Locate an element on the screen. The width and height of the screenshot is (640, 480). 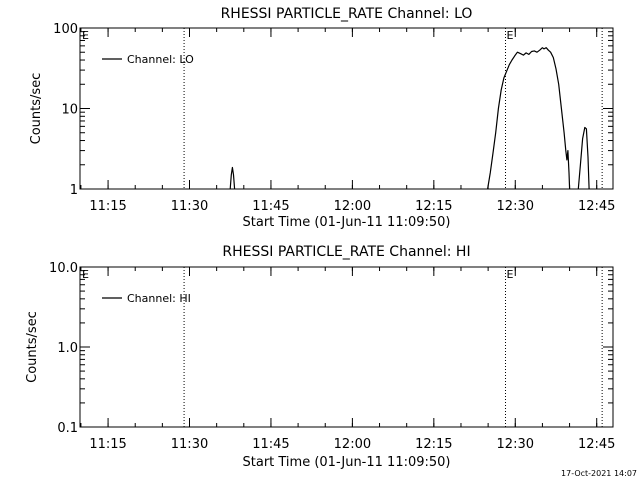
hi-x-tick-label: 12:00 is located at coordinates (352, 444).